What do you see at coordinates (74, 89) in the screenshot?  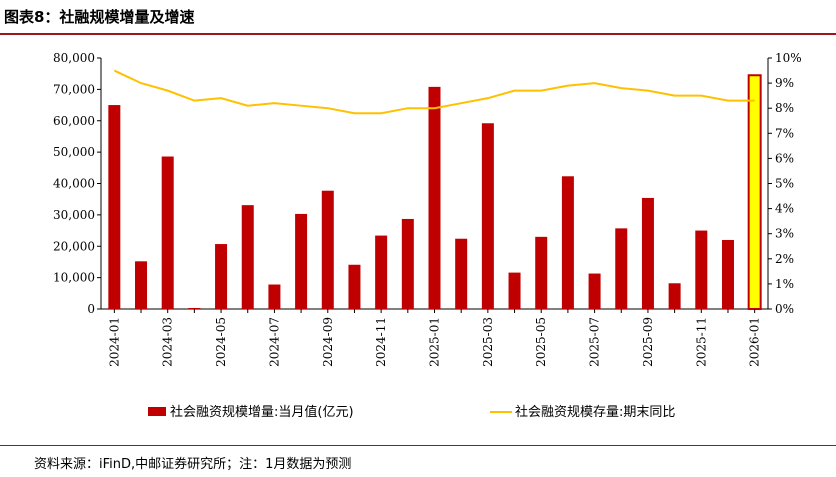 I see `left-tick-label: 70,000` at bounding box center [74, 89].